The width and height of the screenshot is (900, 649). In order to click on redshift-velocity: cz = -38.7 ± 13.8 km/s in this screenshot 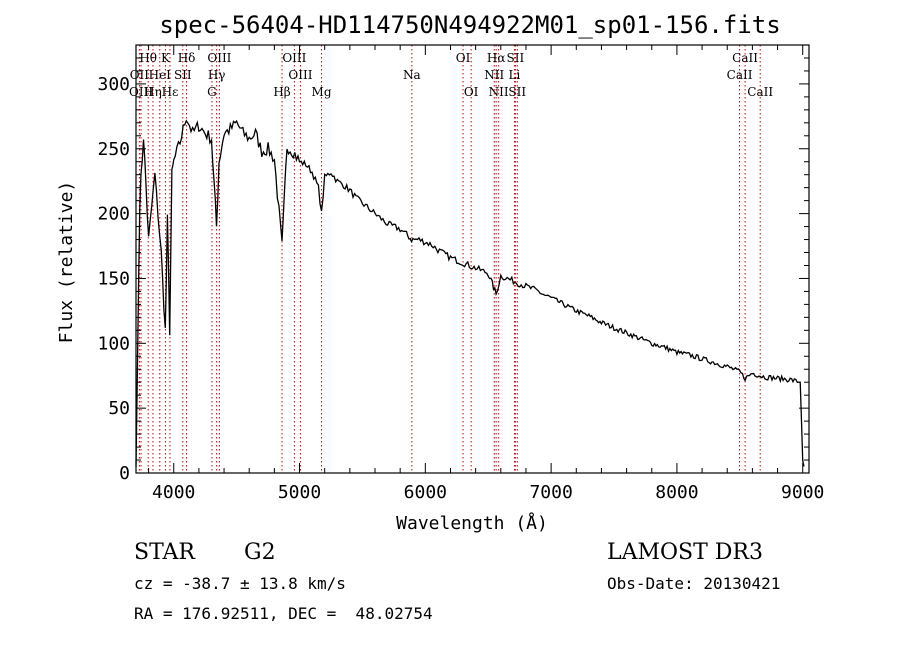, I will do `click(240, 583)`.